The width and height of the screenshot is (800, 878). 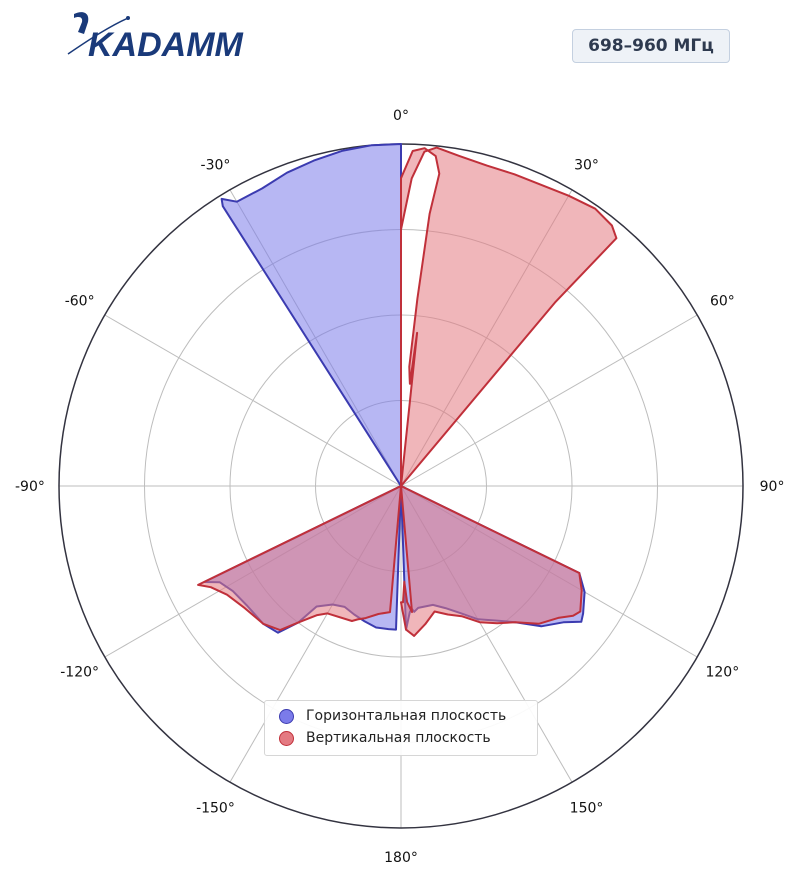 What do you see at coordinates (401, 116) in the screenshot?
I see `angle-label-0: 0°` at bounding box center [401, 116].